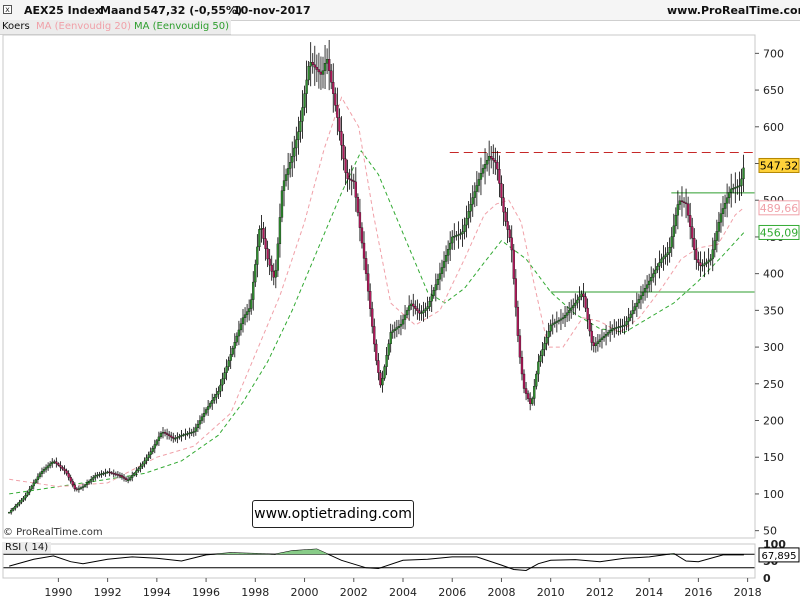  Describe the element at coordinates (551, 592) in the screenshot. I see `x-tick-label: 2010` at that location.